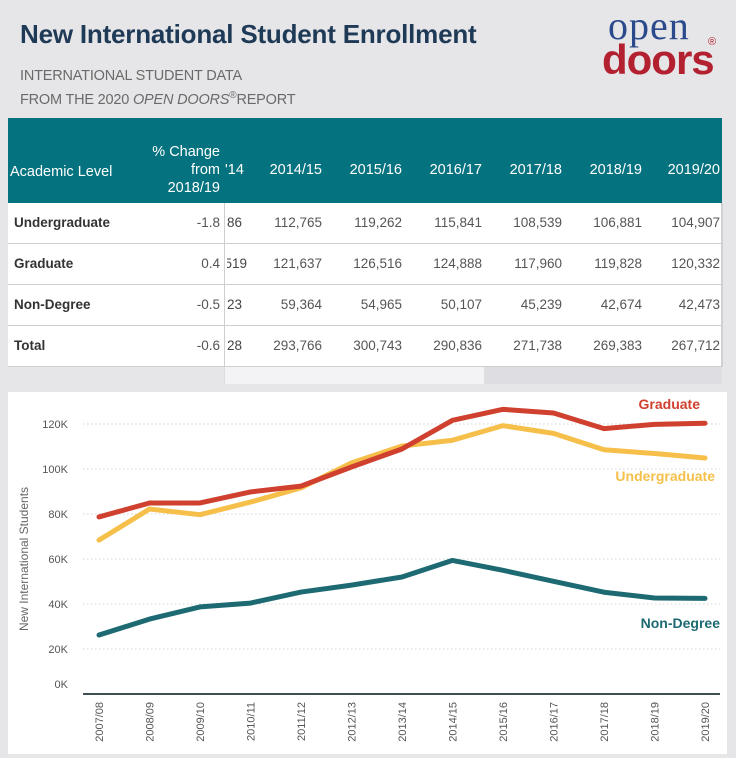 Image resolution: width=736 pixels, height=758 pixels. Describe the element at coordinates (208, 222) in the screenshot. I see `percent-change-value: -1.8` at that location.